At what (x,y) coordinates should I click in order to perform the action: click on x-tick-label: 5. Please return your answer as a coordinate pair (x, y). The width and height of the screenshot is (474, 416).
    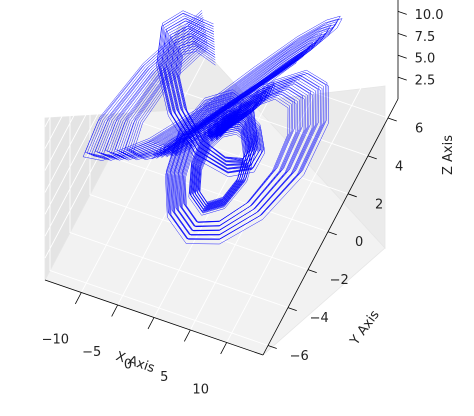
    Looking at the image, I should click on (164, 377).